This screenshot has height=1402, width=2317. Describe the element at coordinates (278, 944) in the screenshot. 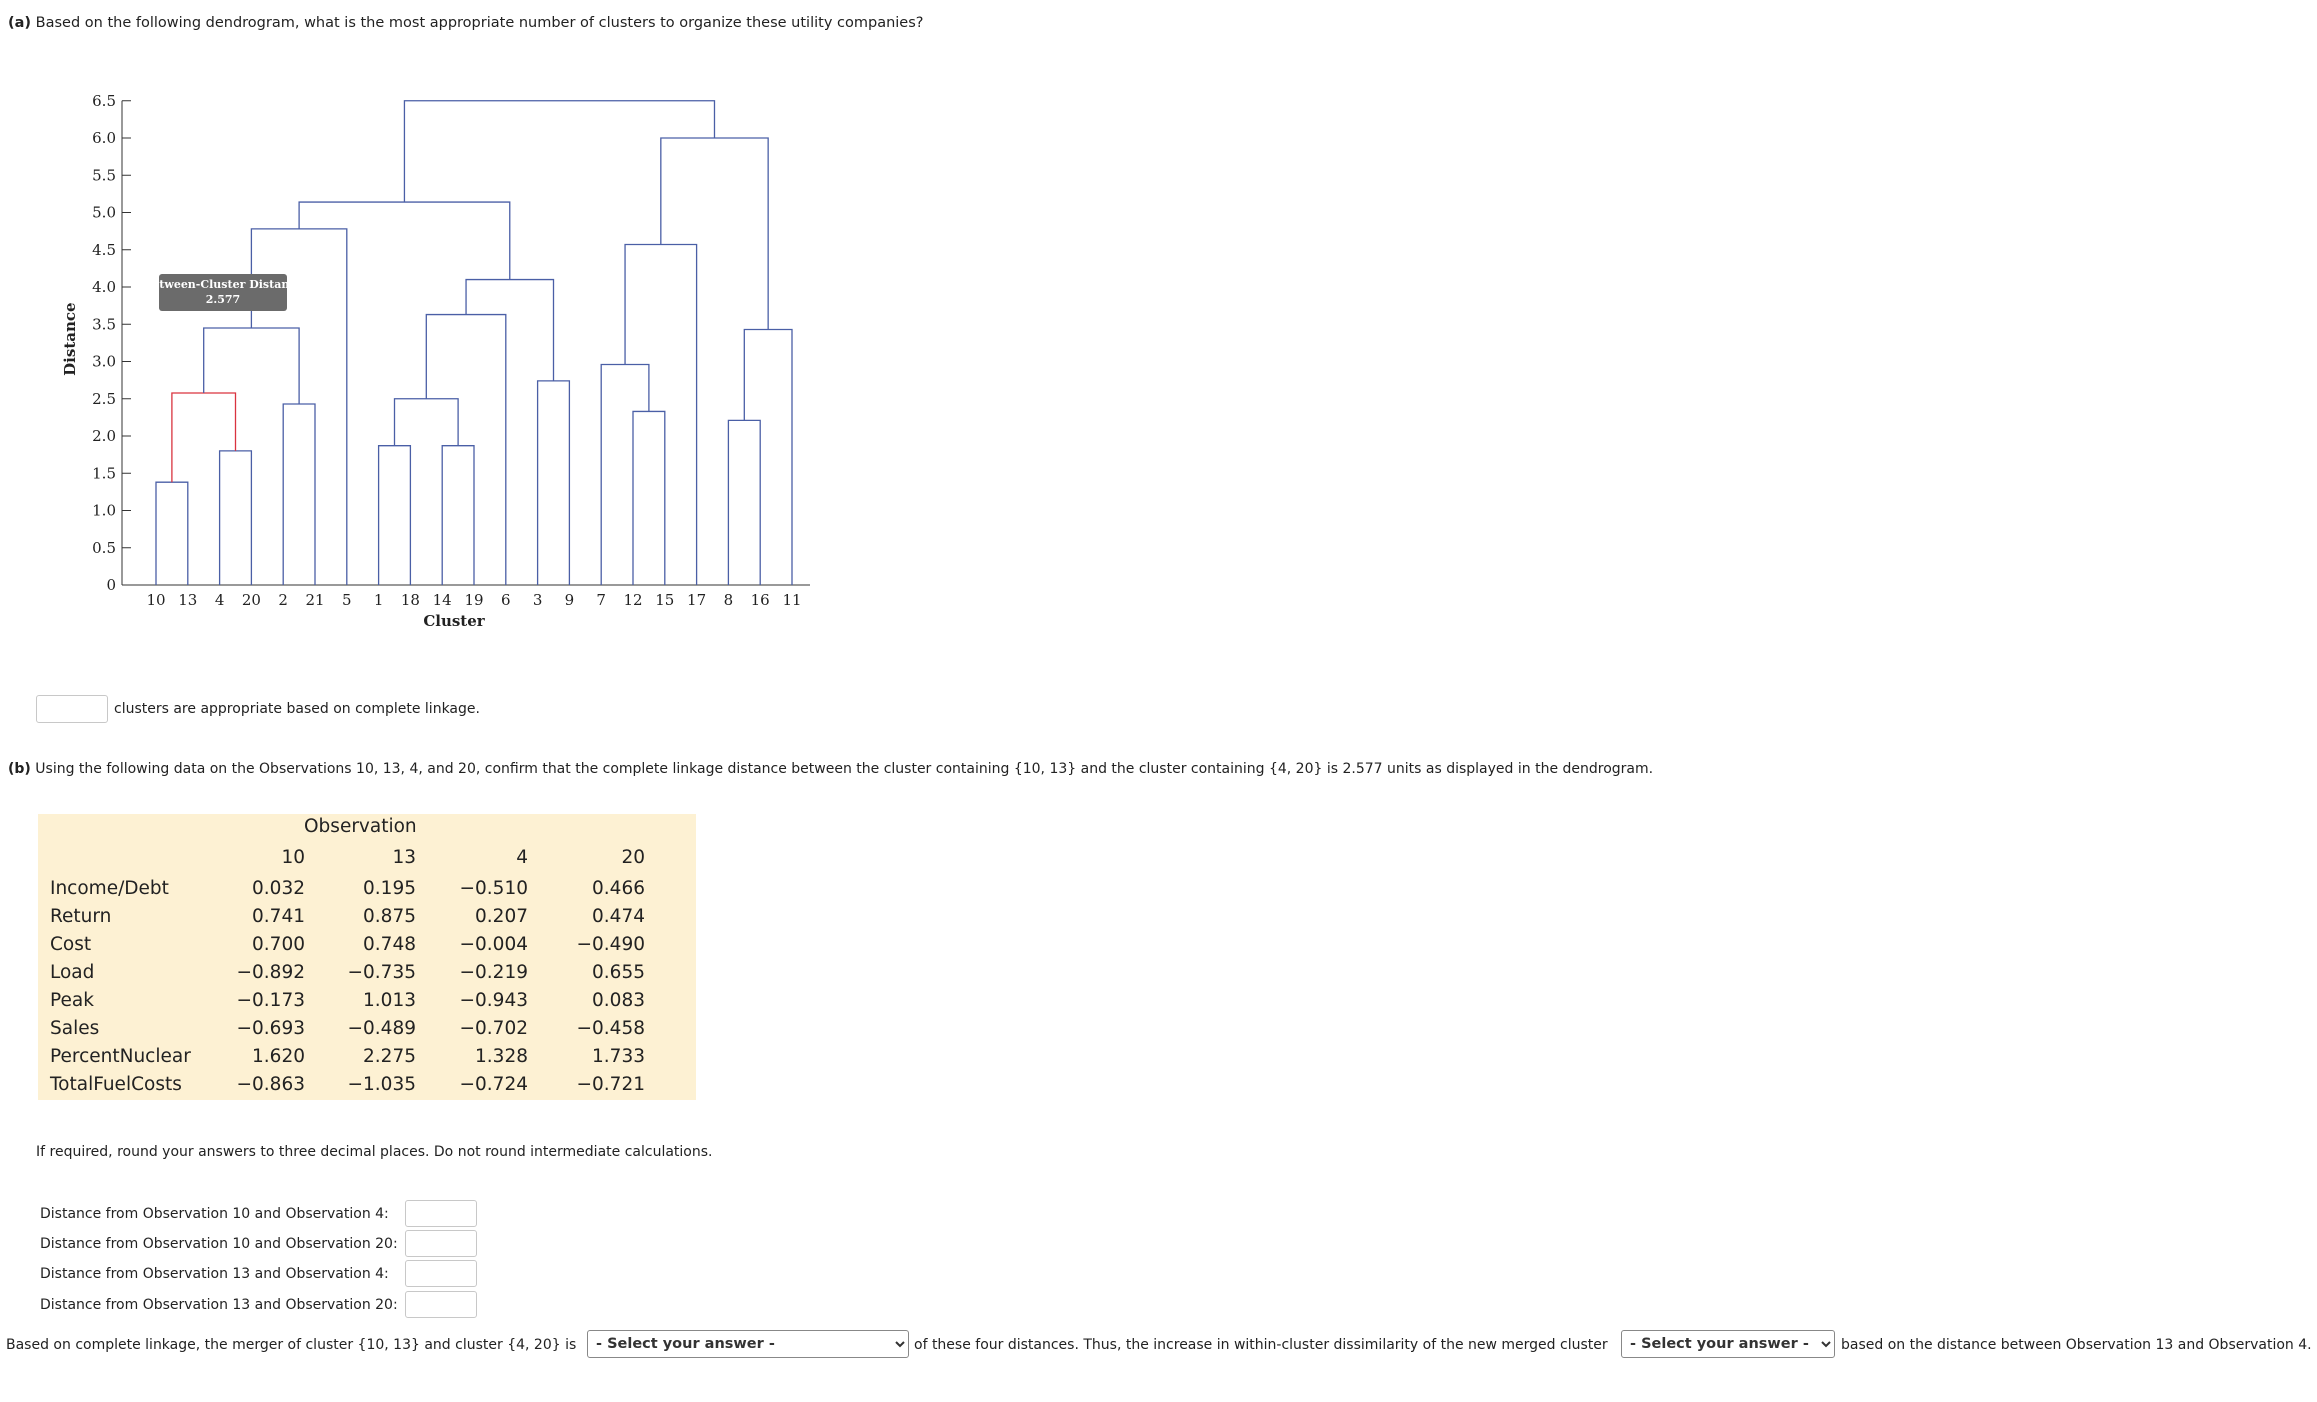

I see `table-cell: 0.700` at that location.